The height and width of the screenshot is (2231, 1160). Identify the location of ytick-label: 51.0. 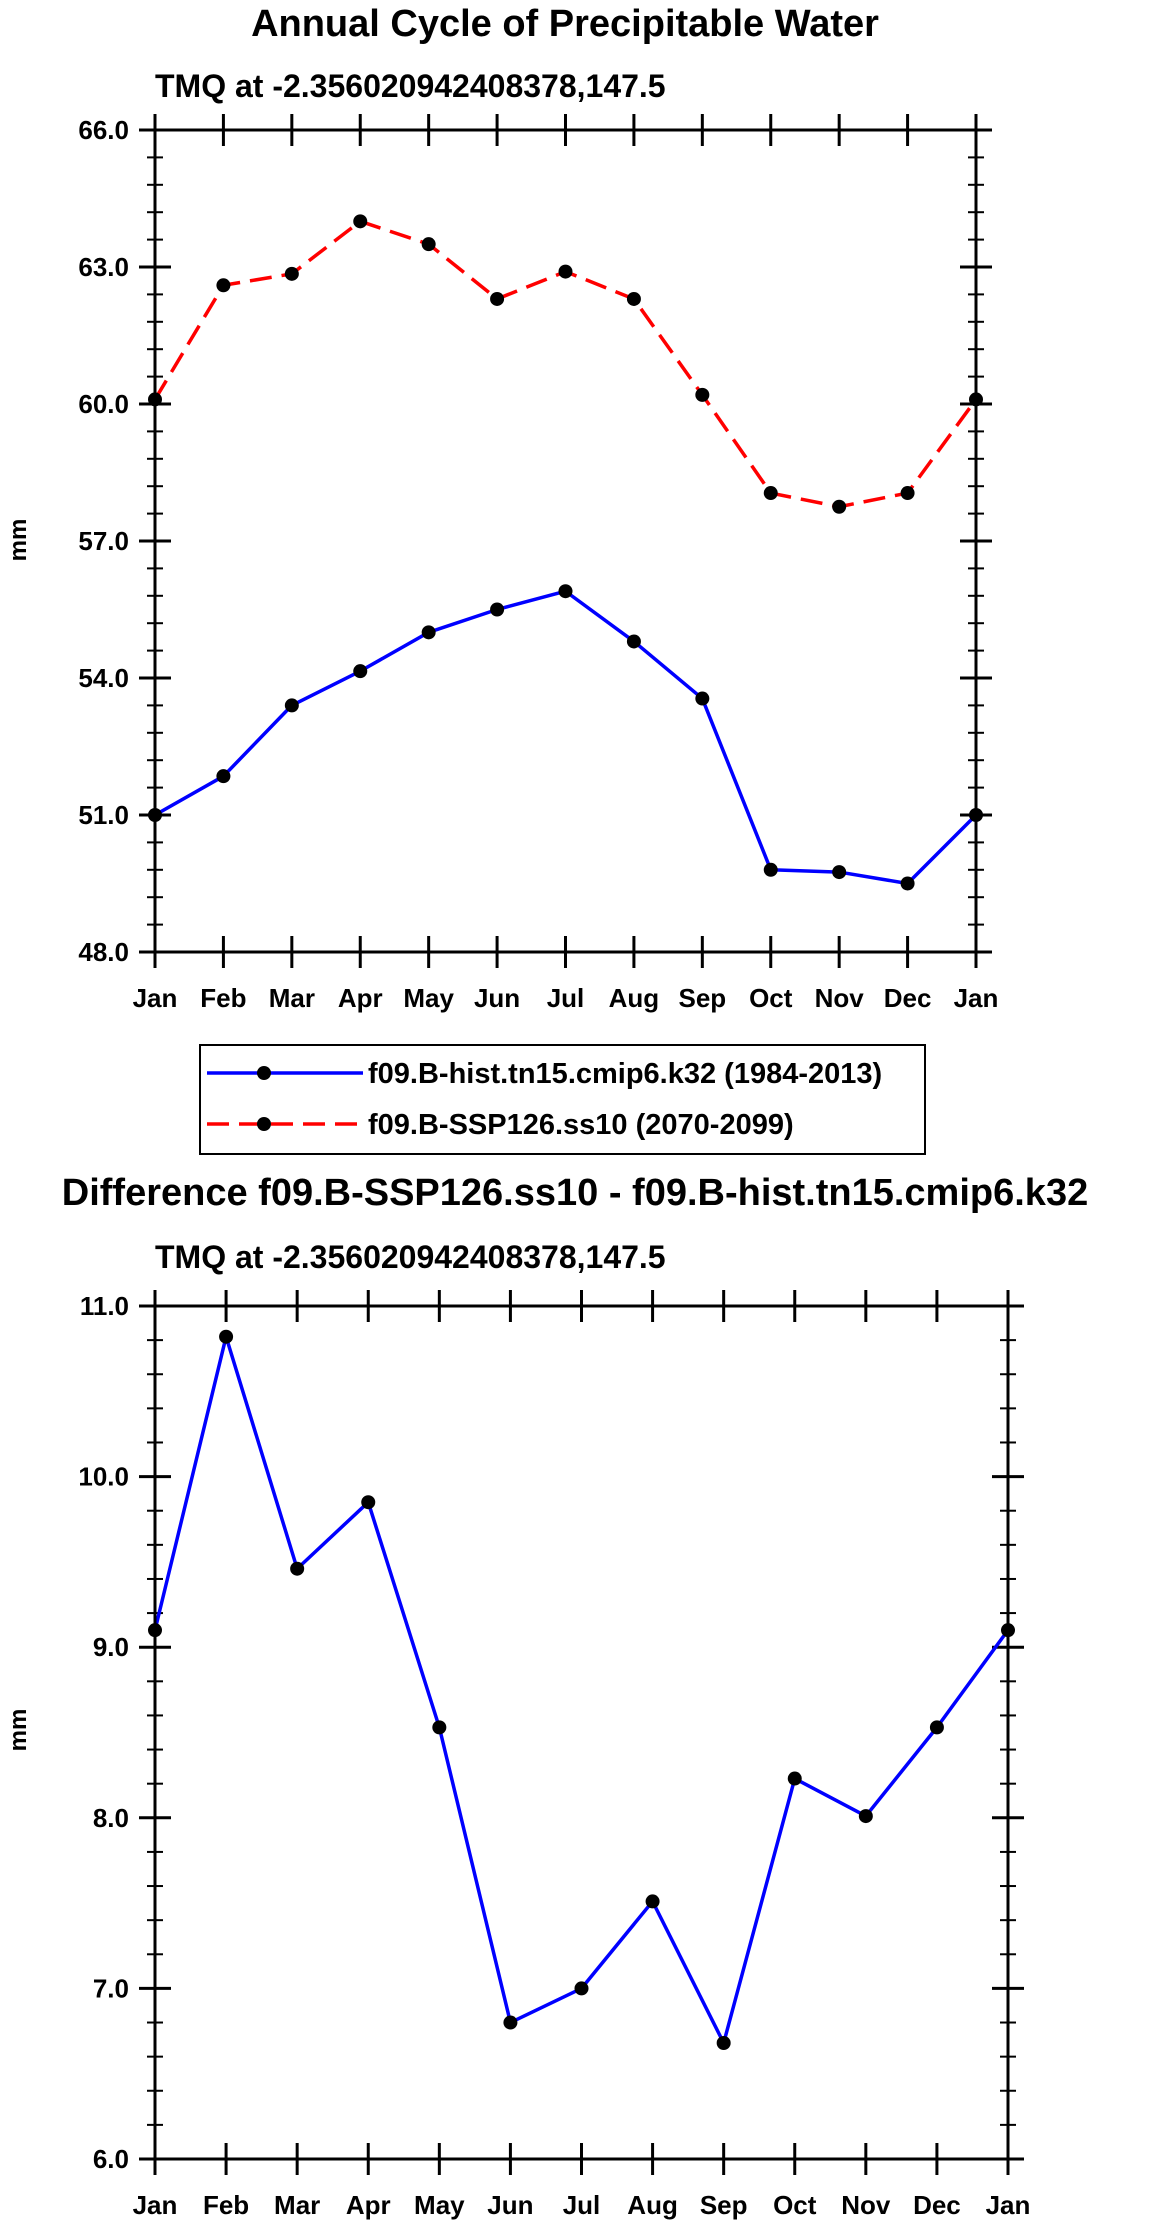
(103, 815).